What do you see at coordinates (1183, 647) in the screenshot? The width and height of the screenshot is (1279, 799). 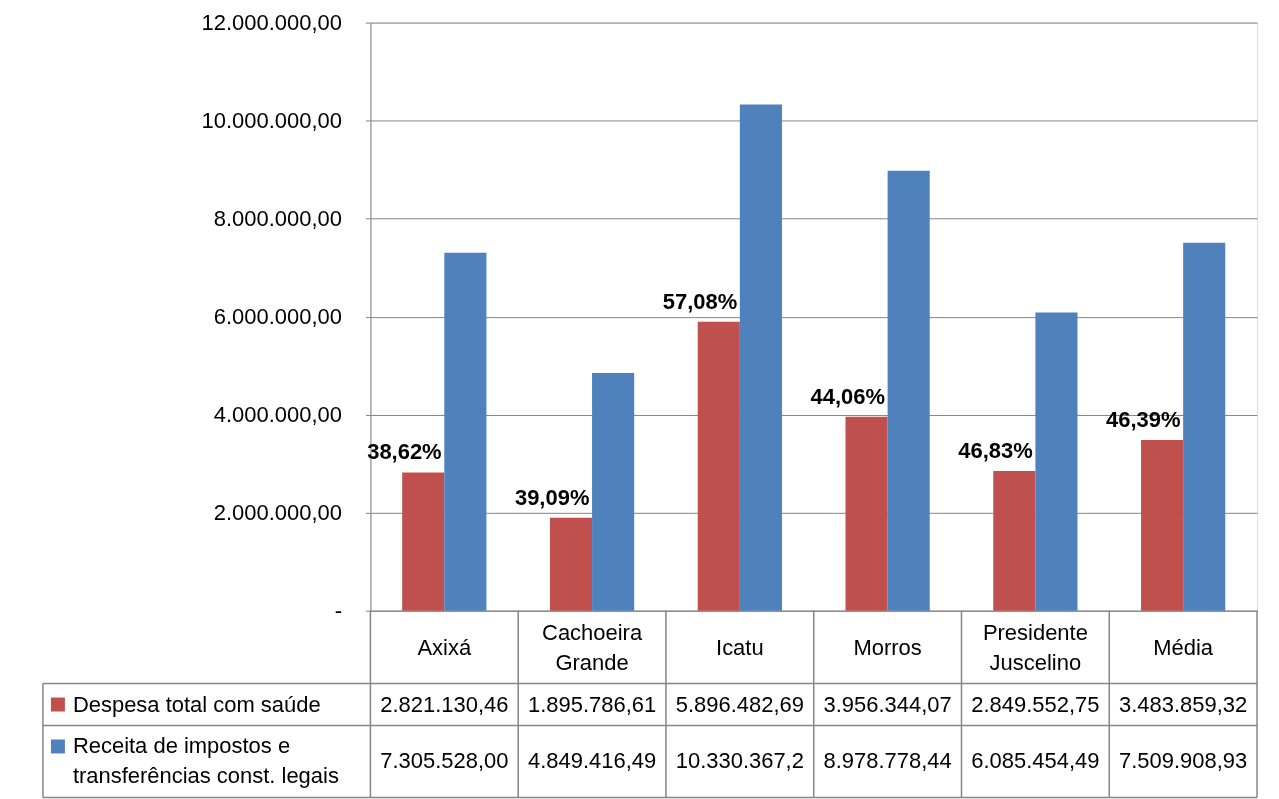 I see `x-tick-label: Média` at bounding box center [1183, 647].